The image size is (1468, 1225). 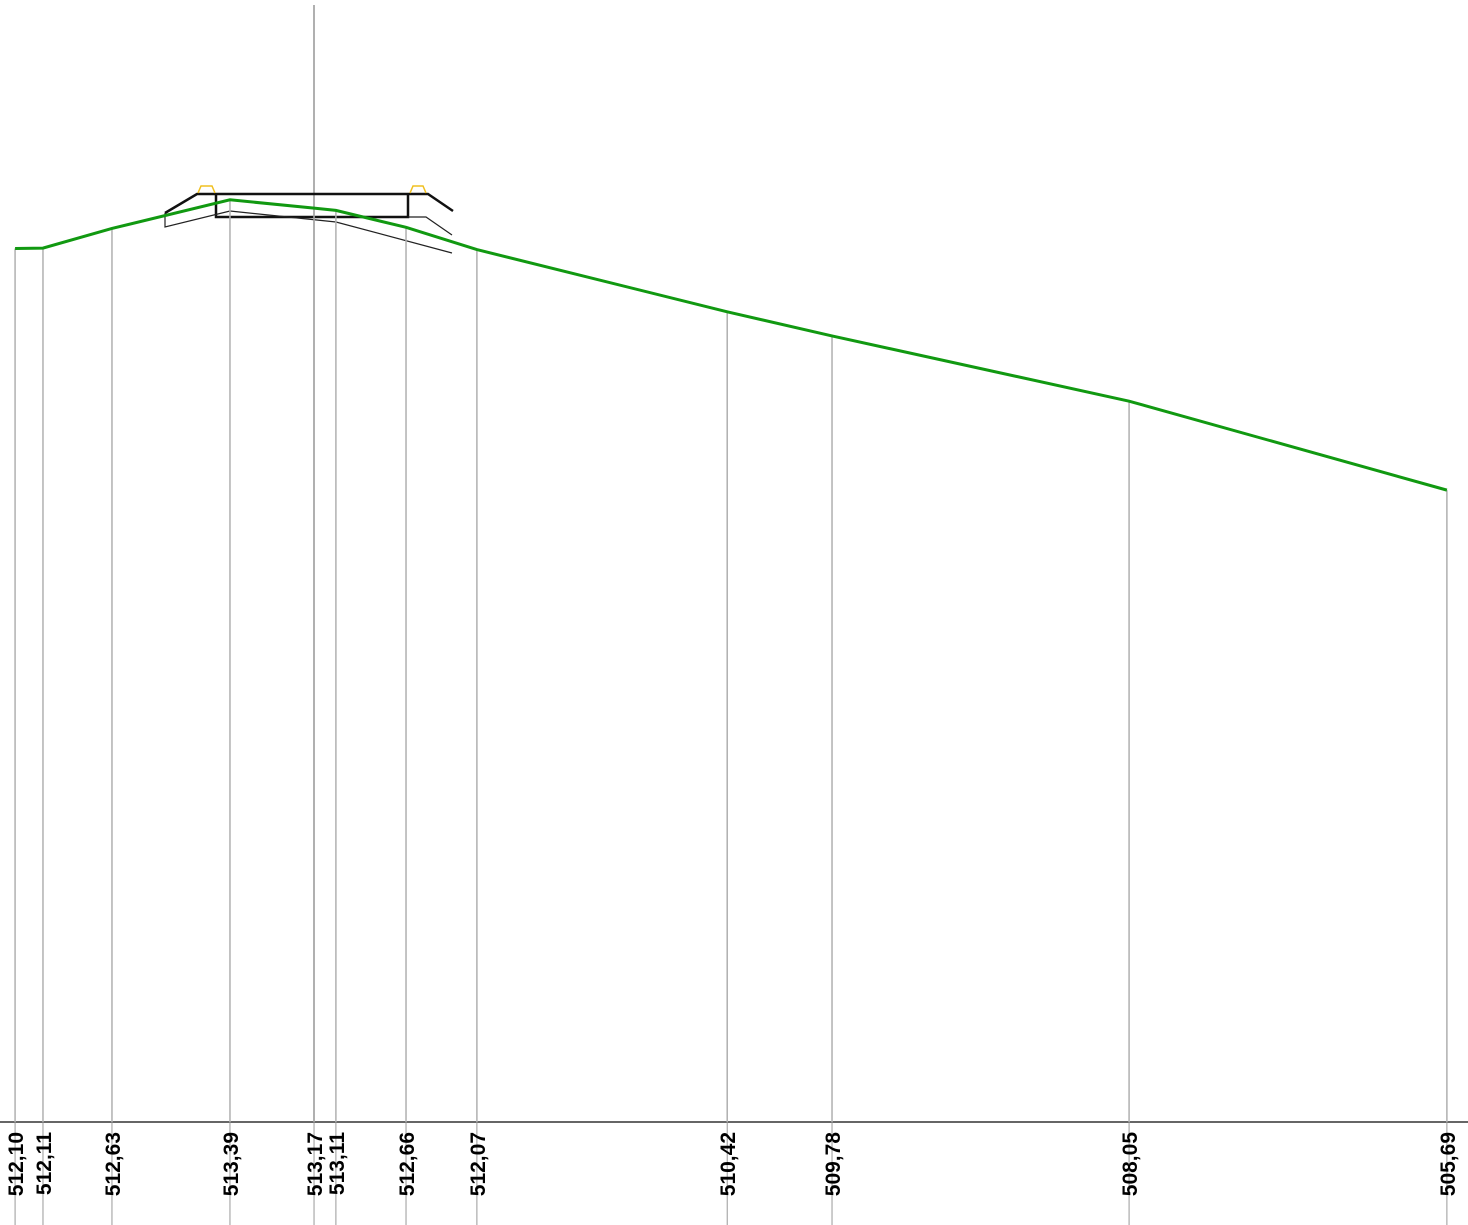 I want to click on elevation-label: 509,78, so click(x=833, y=1164).